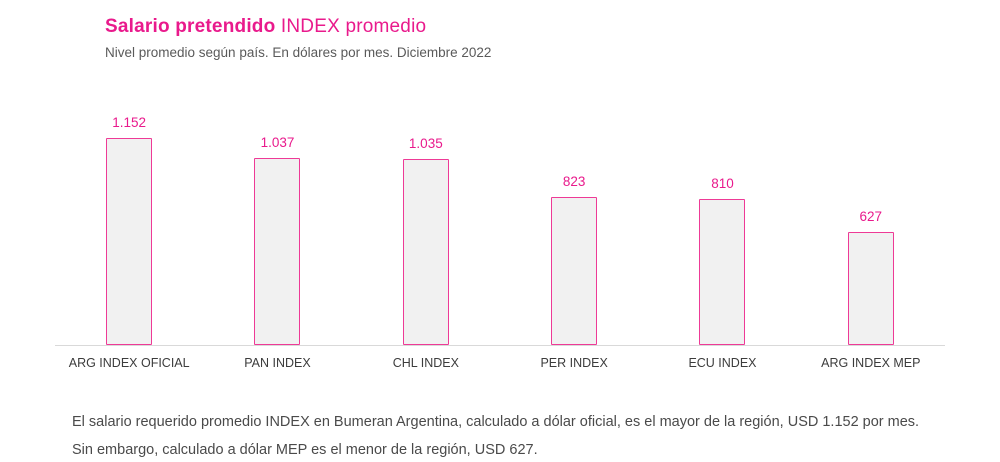 The height and width of the screenshot is (462, 1000). Describe the element at coordinates (574, 181) in the screenshot. I see `bar-value-label: 823` at that location.